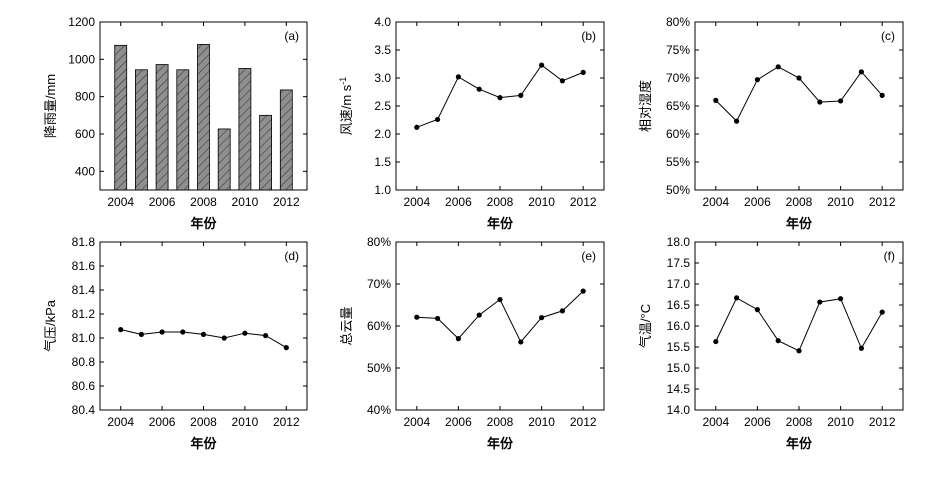 This screenshot has height=478, width=926. I want to click on y-axis-title: 降雨量/mm, so click(50, 106).